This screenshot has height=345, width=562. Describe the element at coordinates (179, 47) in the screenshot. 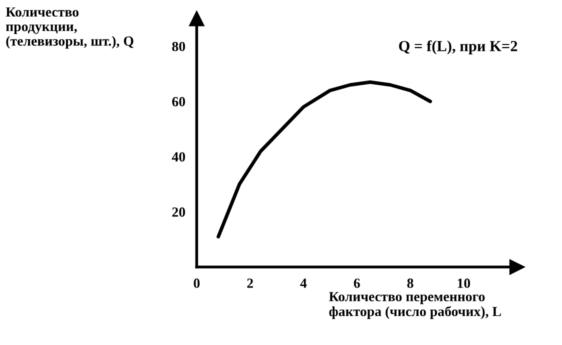

I see `y-tick-label: 80` at that location.